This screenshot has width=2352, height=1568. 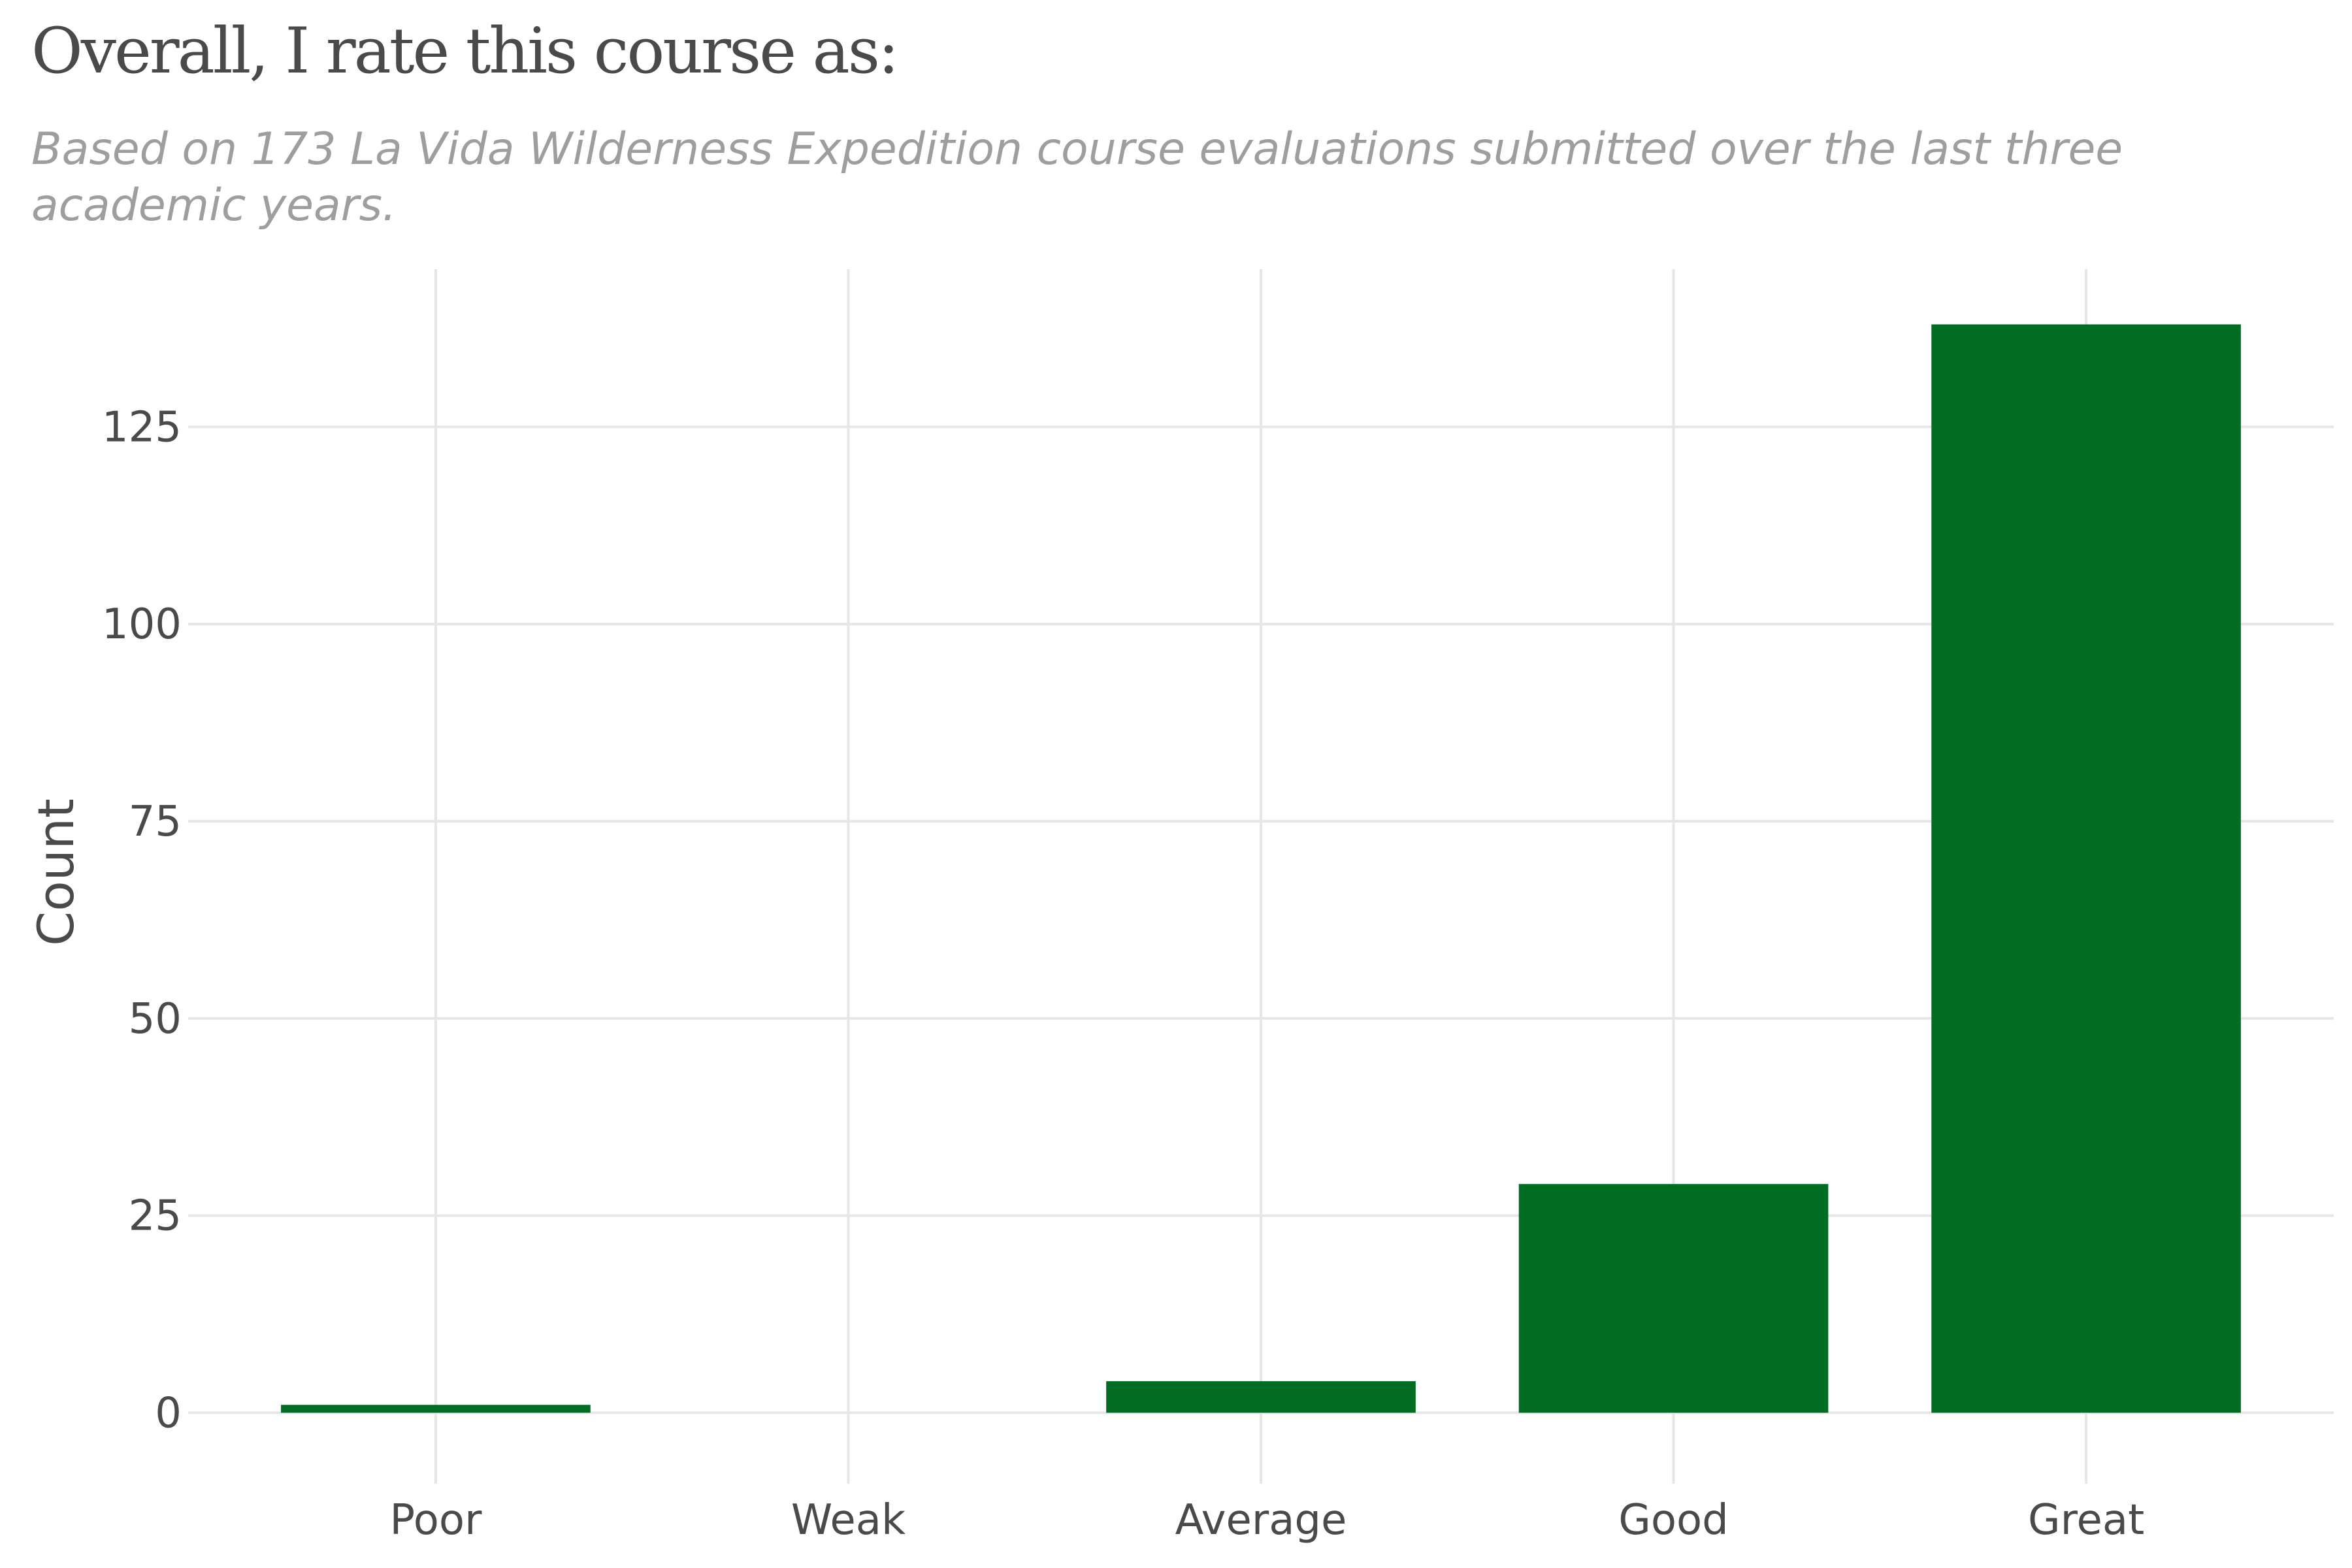 I want to click on bar-good, so click(x=1673, y=1298).